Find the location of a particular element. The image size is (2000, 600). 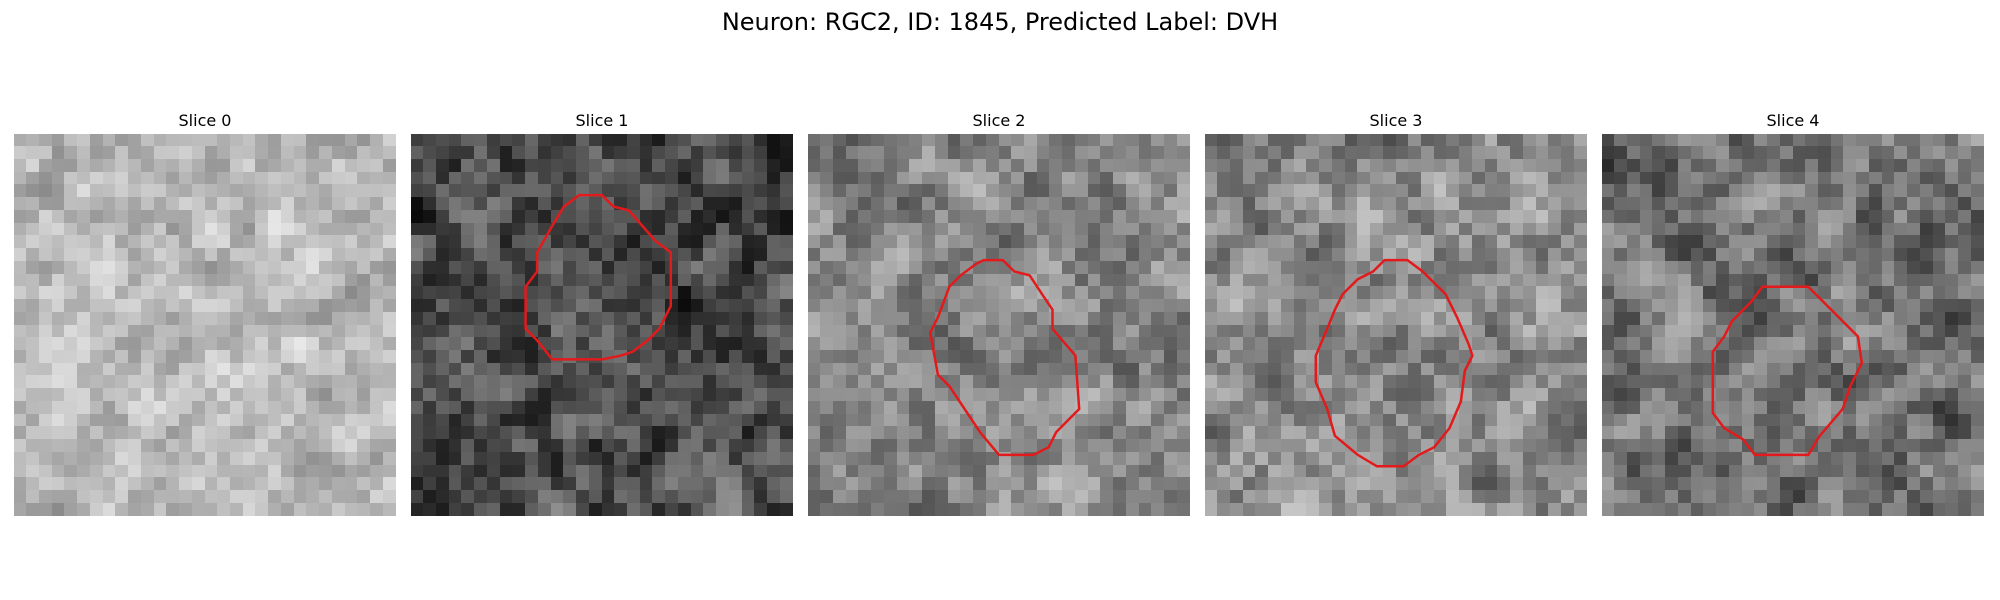

slice-title: Slice 0 is located at coordinates (205, 120).